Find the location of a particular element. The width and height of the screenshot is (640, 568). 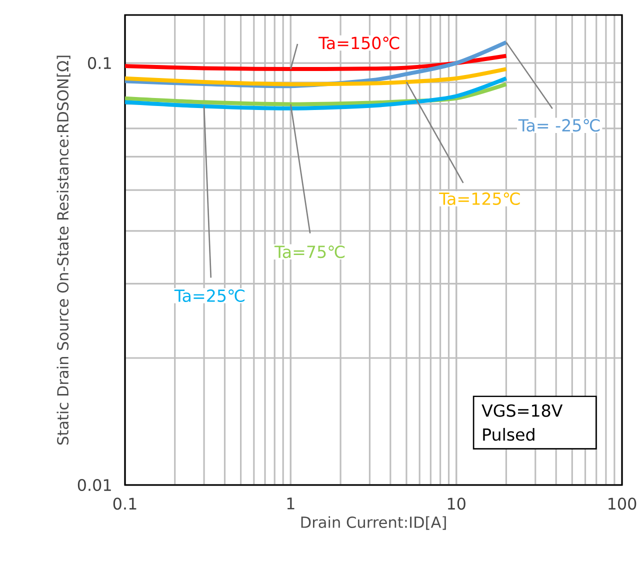

x-axis-title: Drain Current:ID[A] is located at coordinates (373, 523).